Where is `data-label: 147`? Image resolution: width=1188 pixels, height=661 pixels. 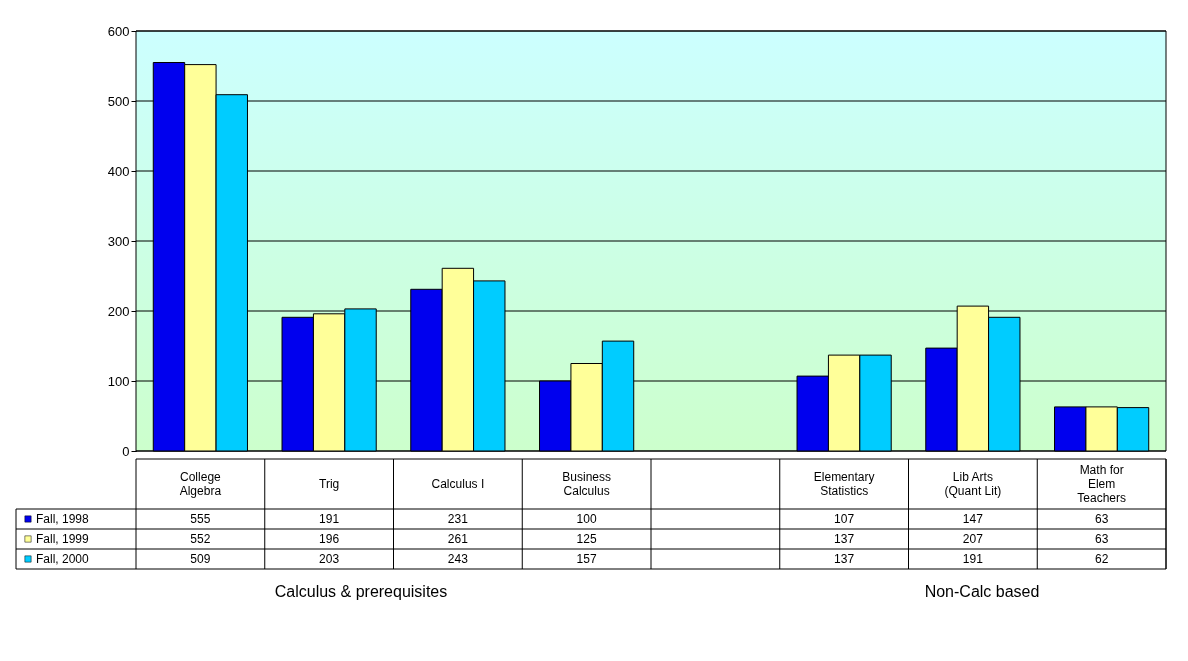
data-label: 147 is located at coordinates (973, 519).